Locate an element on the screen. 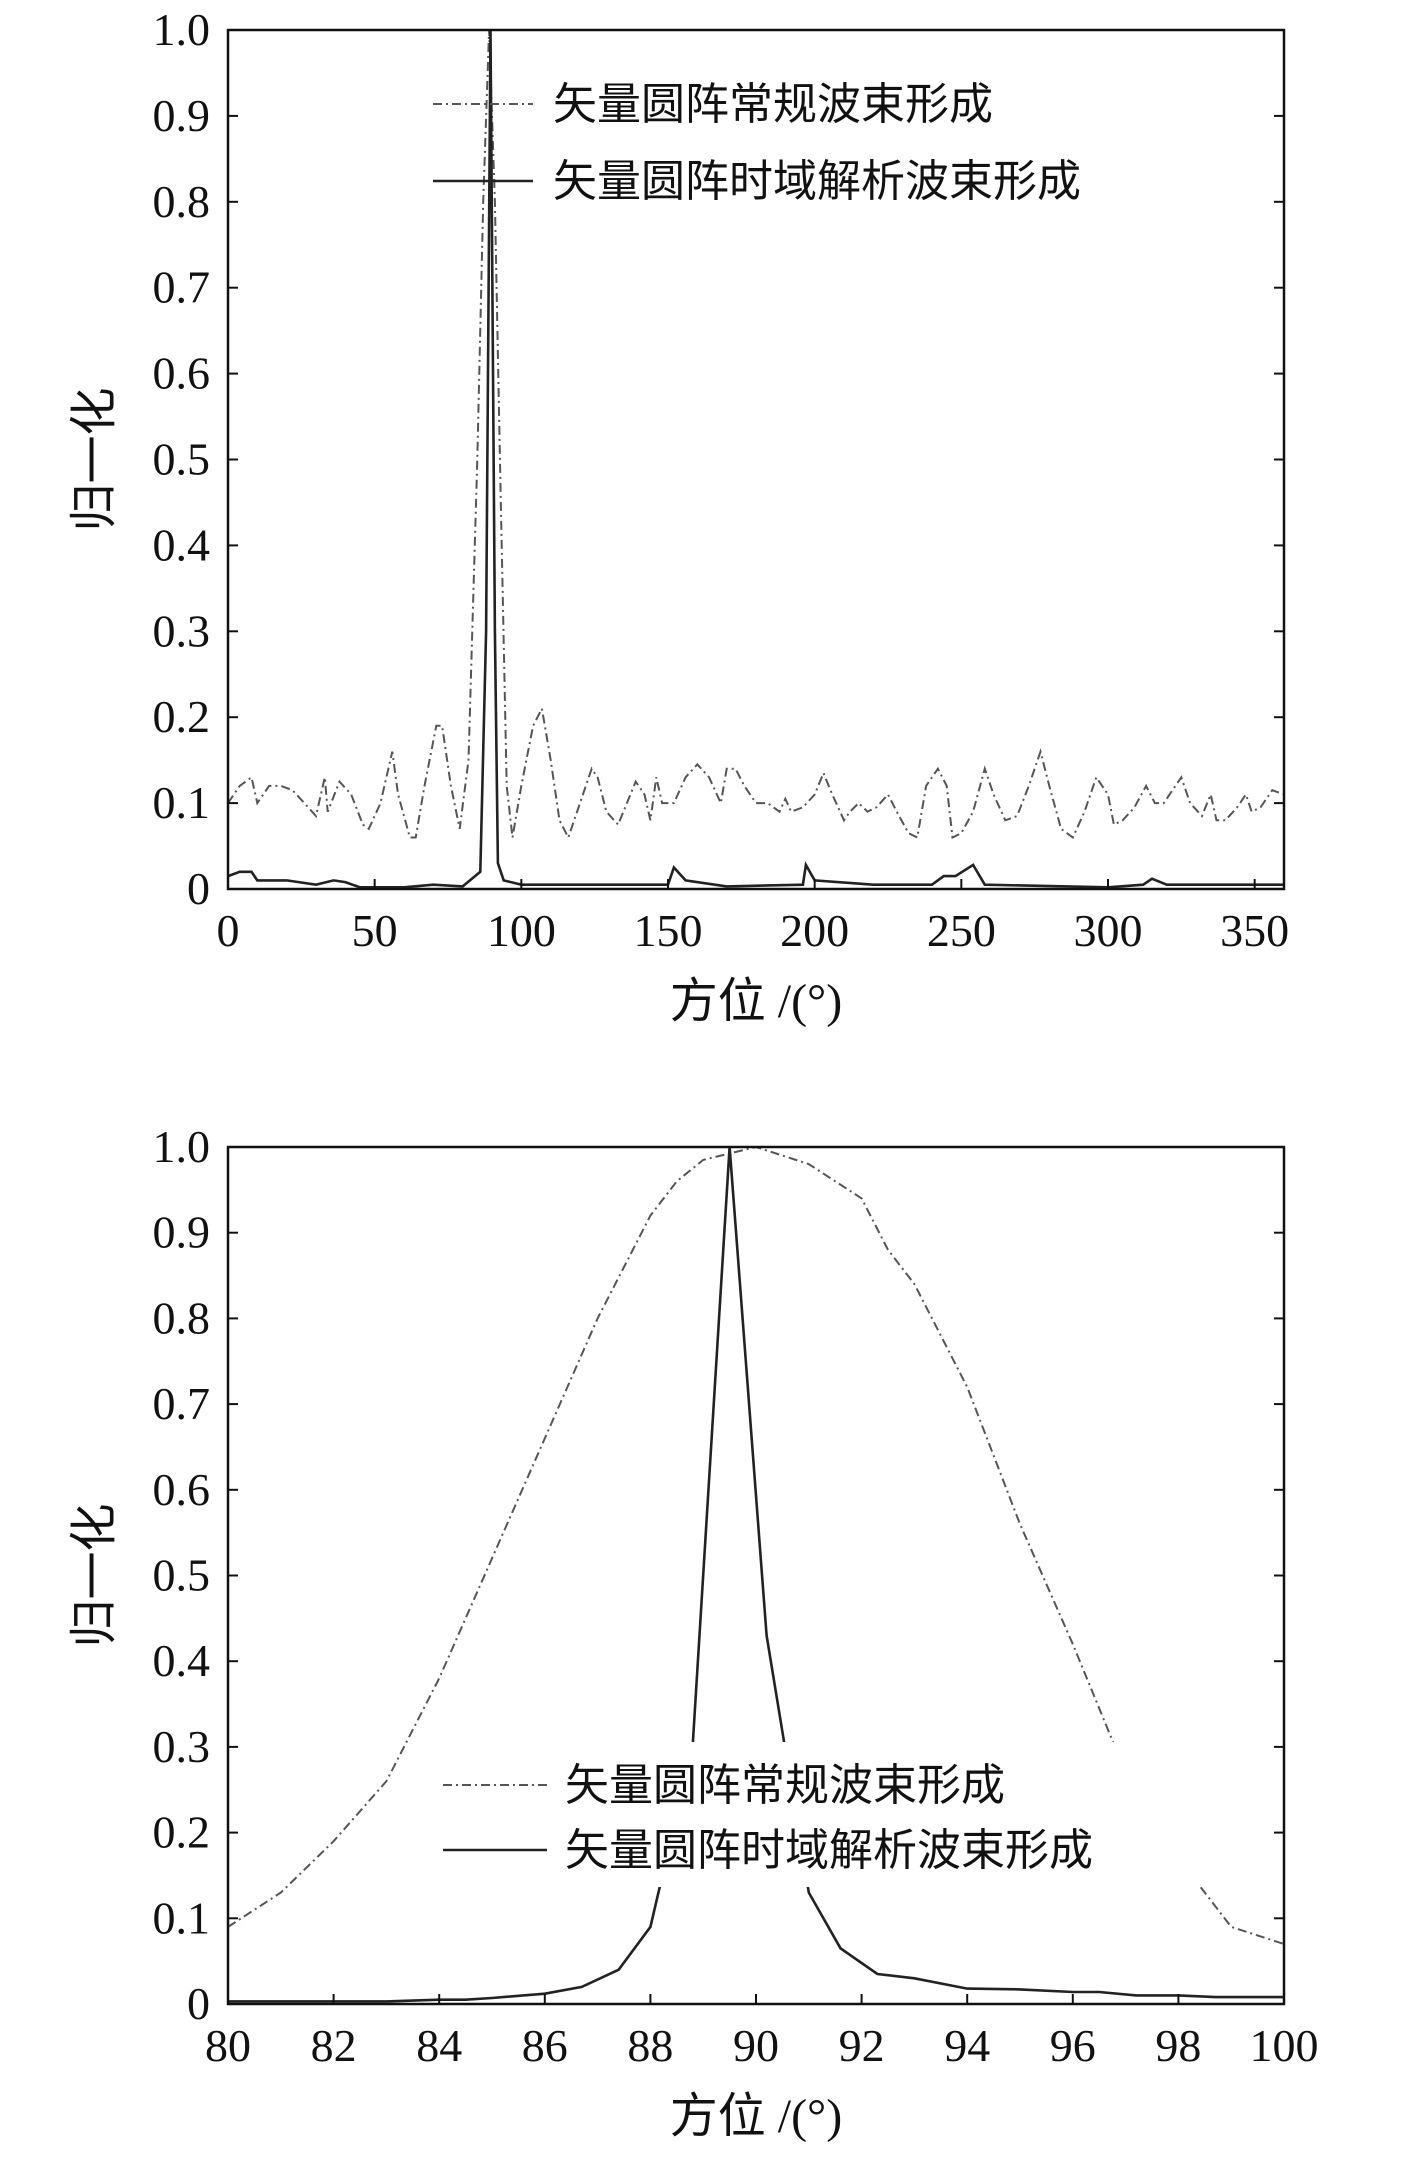 The width and height of the screenshot is (1417, 2173). x-tick-label: 92 is located at coordinates (862, 2045).